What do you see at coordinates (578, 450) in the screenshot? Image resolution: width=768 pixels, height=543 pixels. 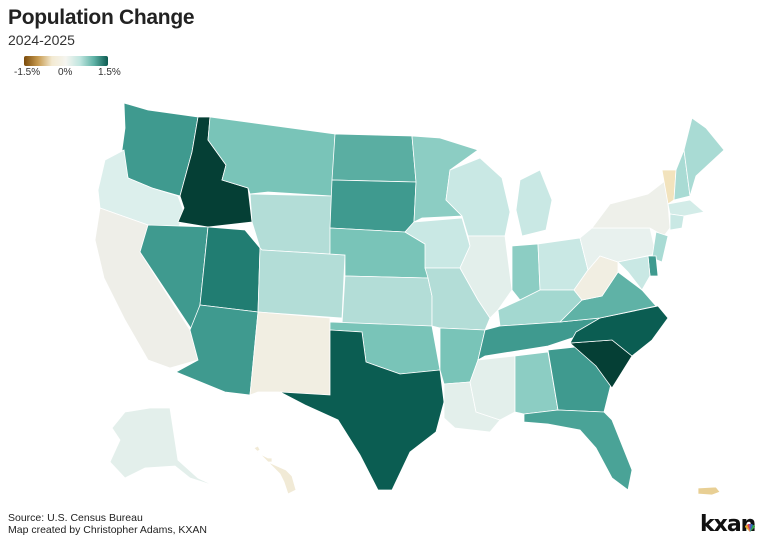 I see `state-FL` at bounding box center [578, 450].